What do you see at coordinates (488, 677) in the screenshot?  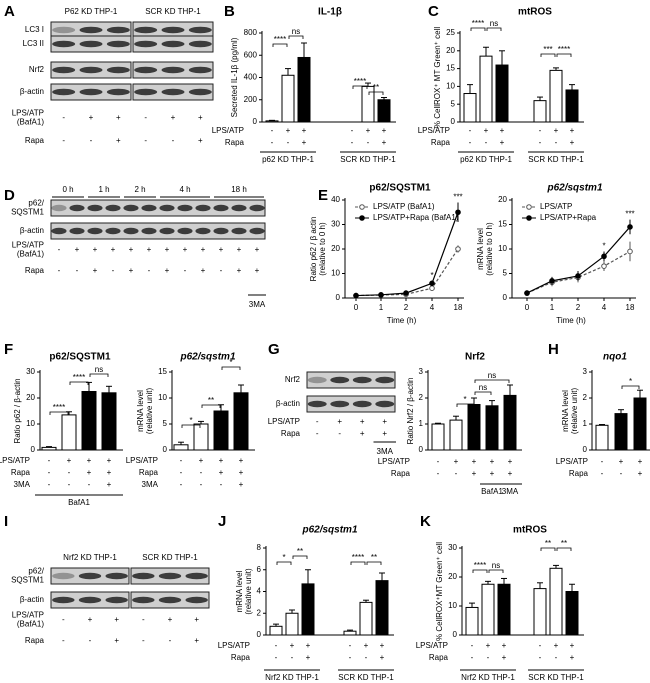 I see `group-label: Nrf2 KD THP-1` at bounding box center [488, 677].